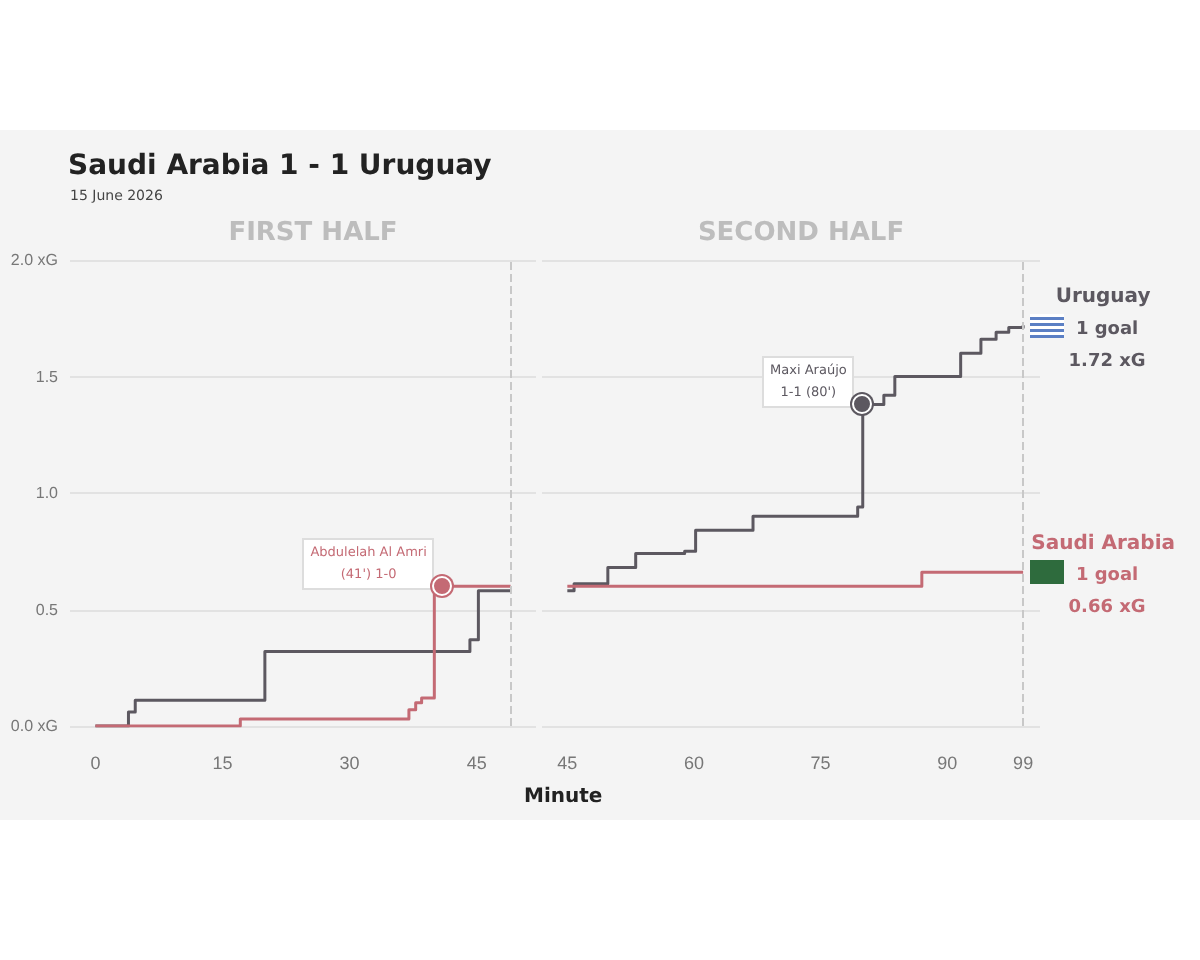 This screenshot has width=1200, height=960. What do you see at coordinates (47, 493) in the screenshot?
I see `y-tick-label: 1.0` at bounding box center [47, 493].